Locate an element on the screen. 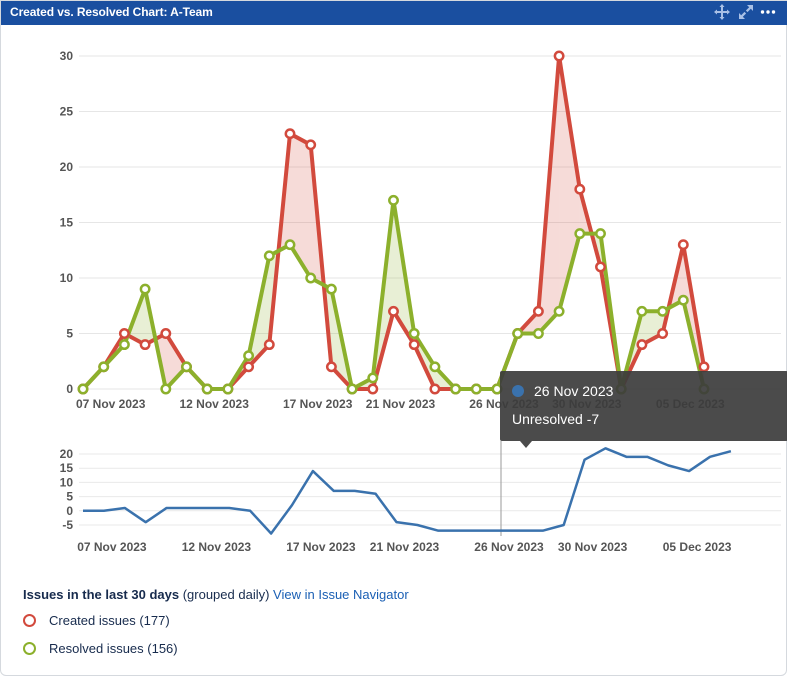 The height and width of the screenshot is (678, 787). y-tick-label: 25 is located at coordinates (67, 112).